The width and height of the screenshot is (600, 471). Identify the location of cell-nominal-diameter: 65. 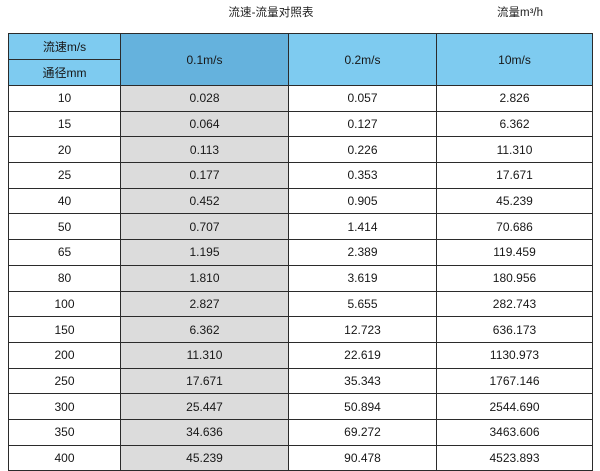
(64, 252).